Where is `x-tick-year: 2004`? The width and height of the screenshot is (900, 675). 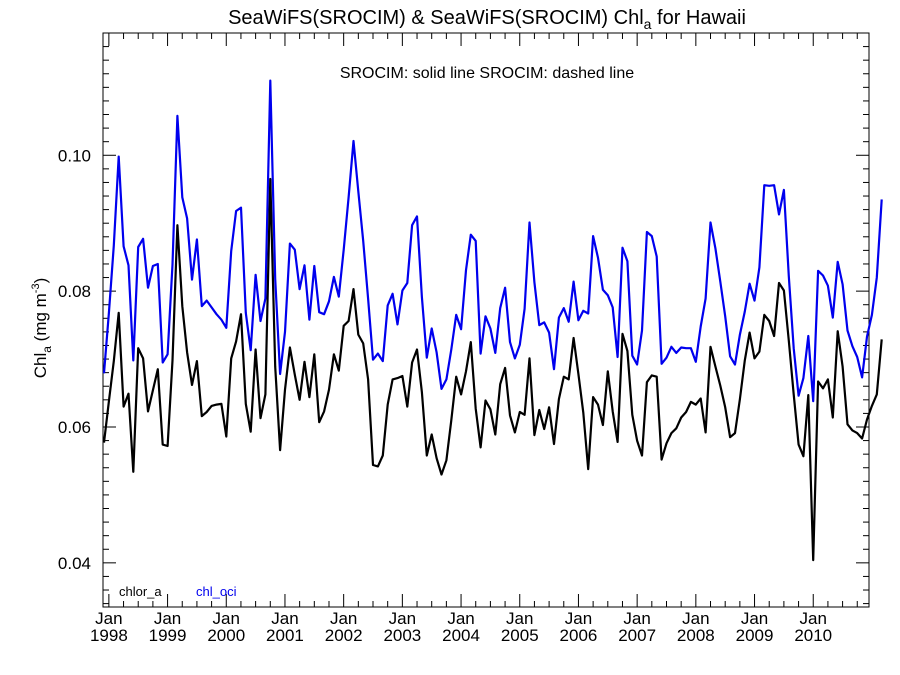
x-tick-year: 2004 is located at coordinates (461, 635).